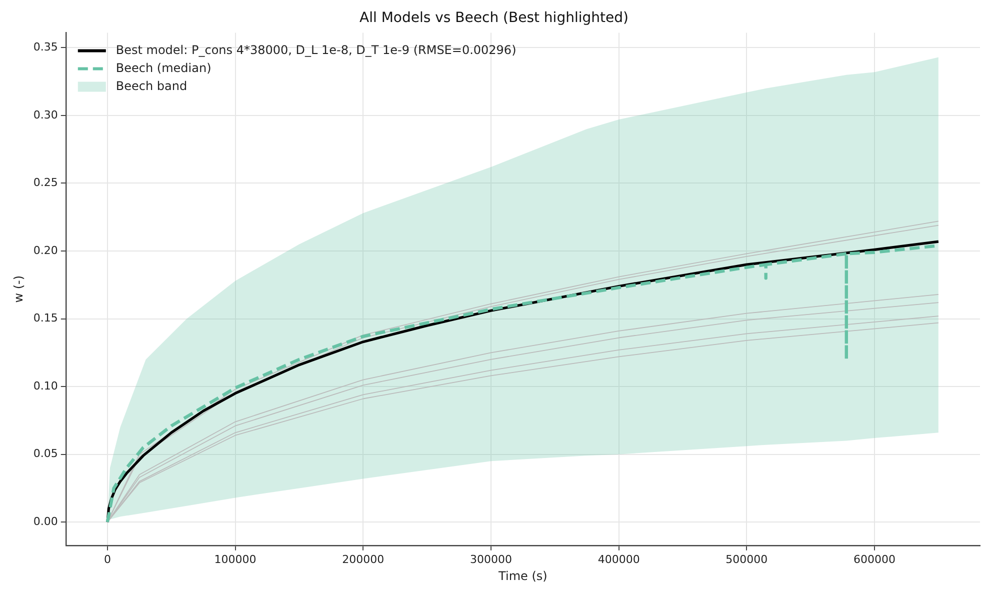 The image size is (994, 592). I want to click on y-tick-label: 0.25, so click(45, 183).